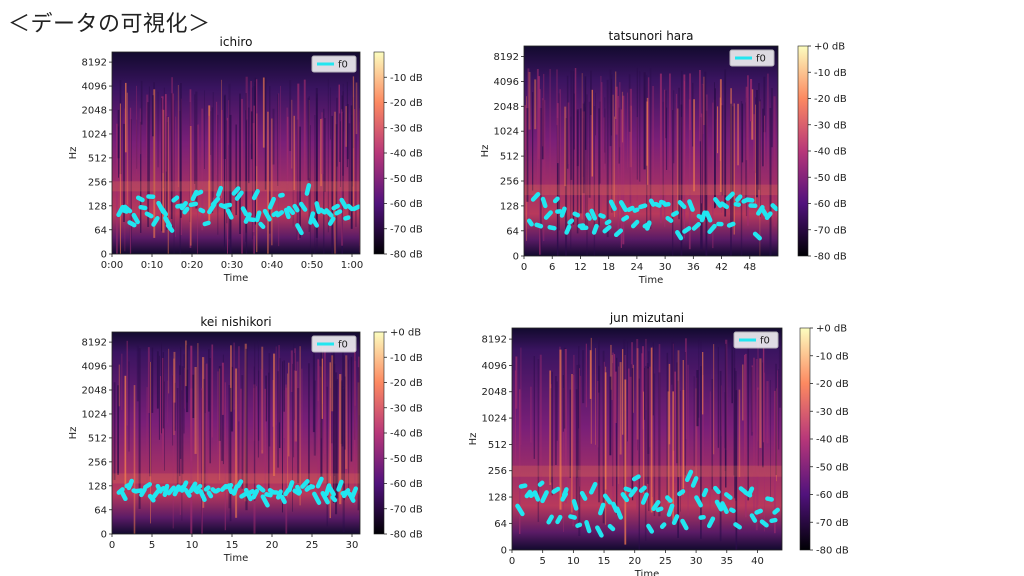 This screenshot has width=1024, height=576. Describe the element at coordinates (830, 178) in the screenshot. I see `colorbar-tick-label: -50 dB` at that location.